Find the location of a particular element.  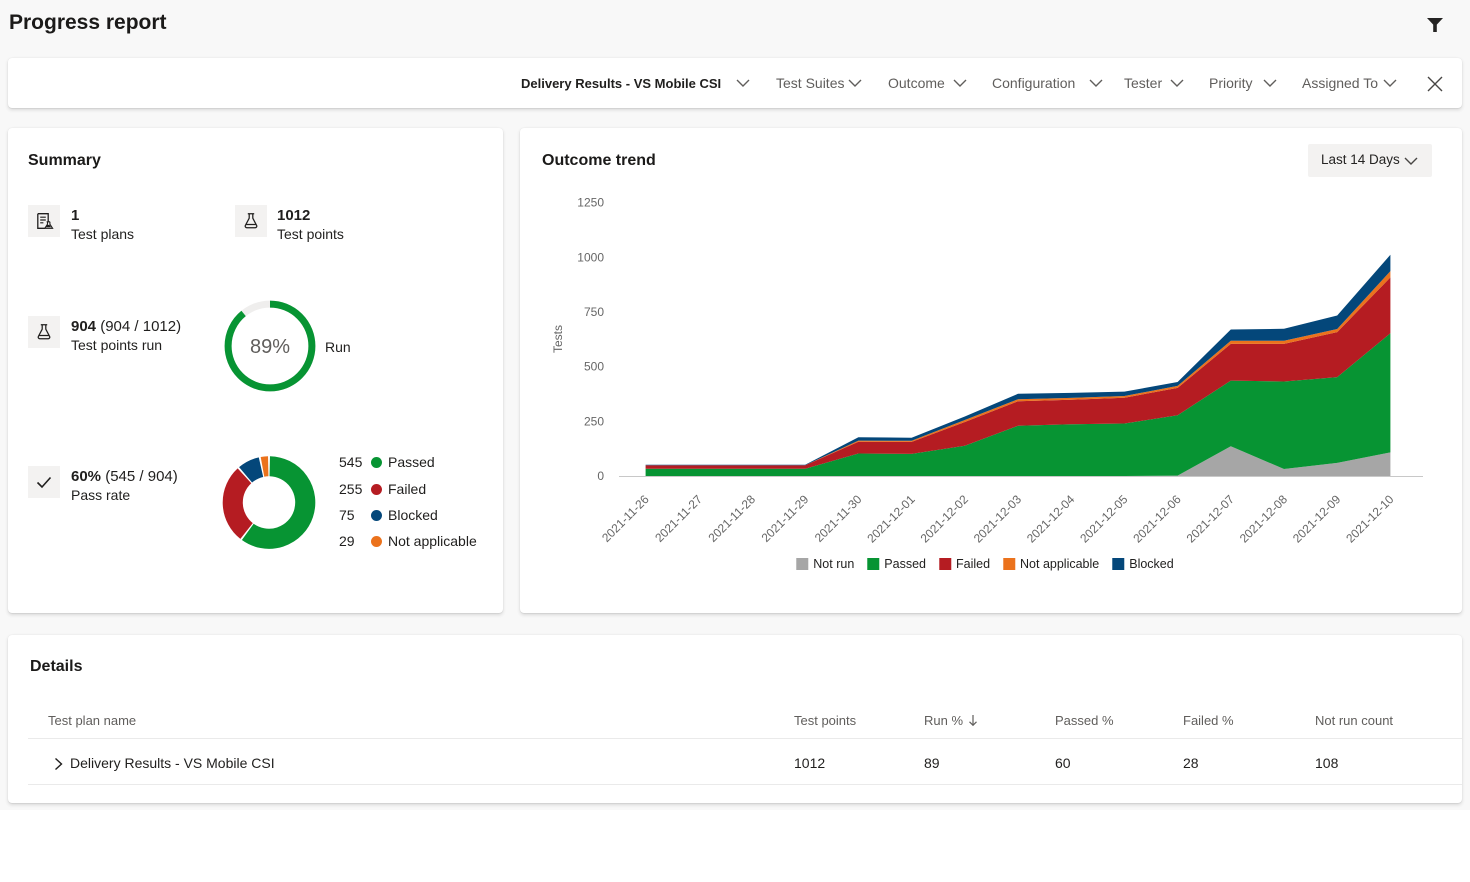

svg-text: 2021-12-09 is located at coordinates (1317, 519).